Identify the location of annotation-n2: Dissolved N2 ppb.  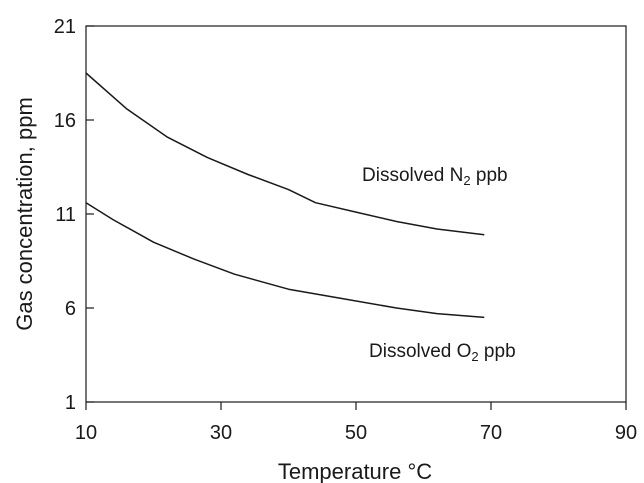
(435, 176).